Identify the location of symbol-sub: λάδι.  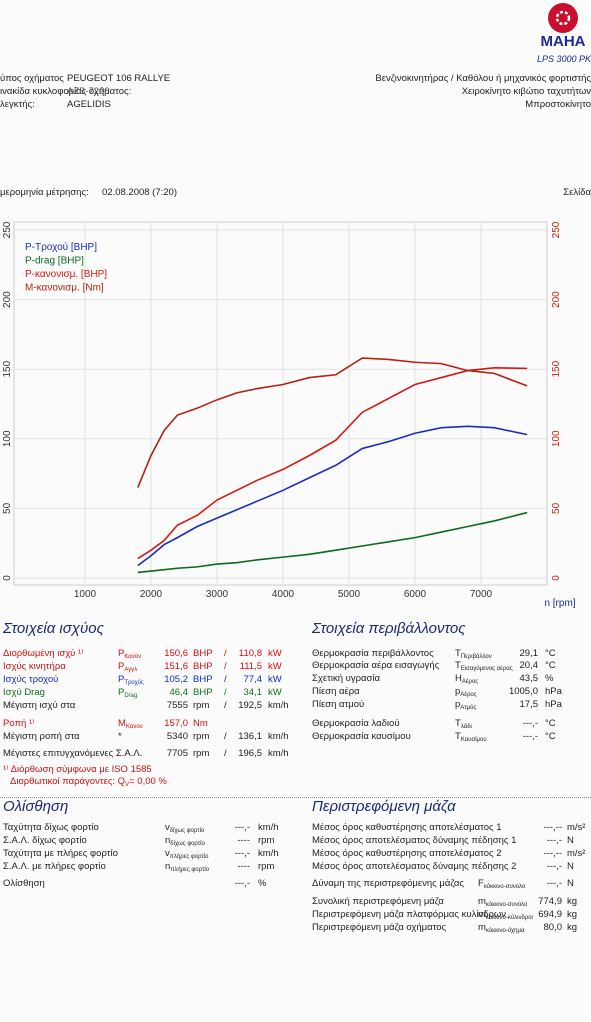
(466, 727).